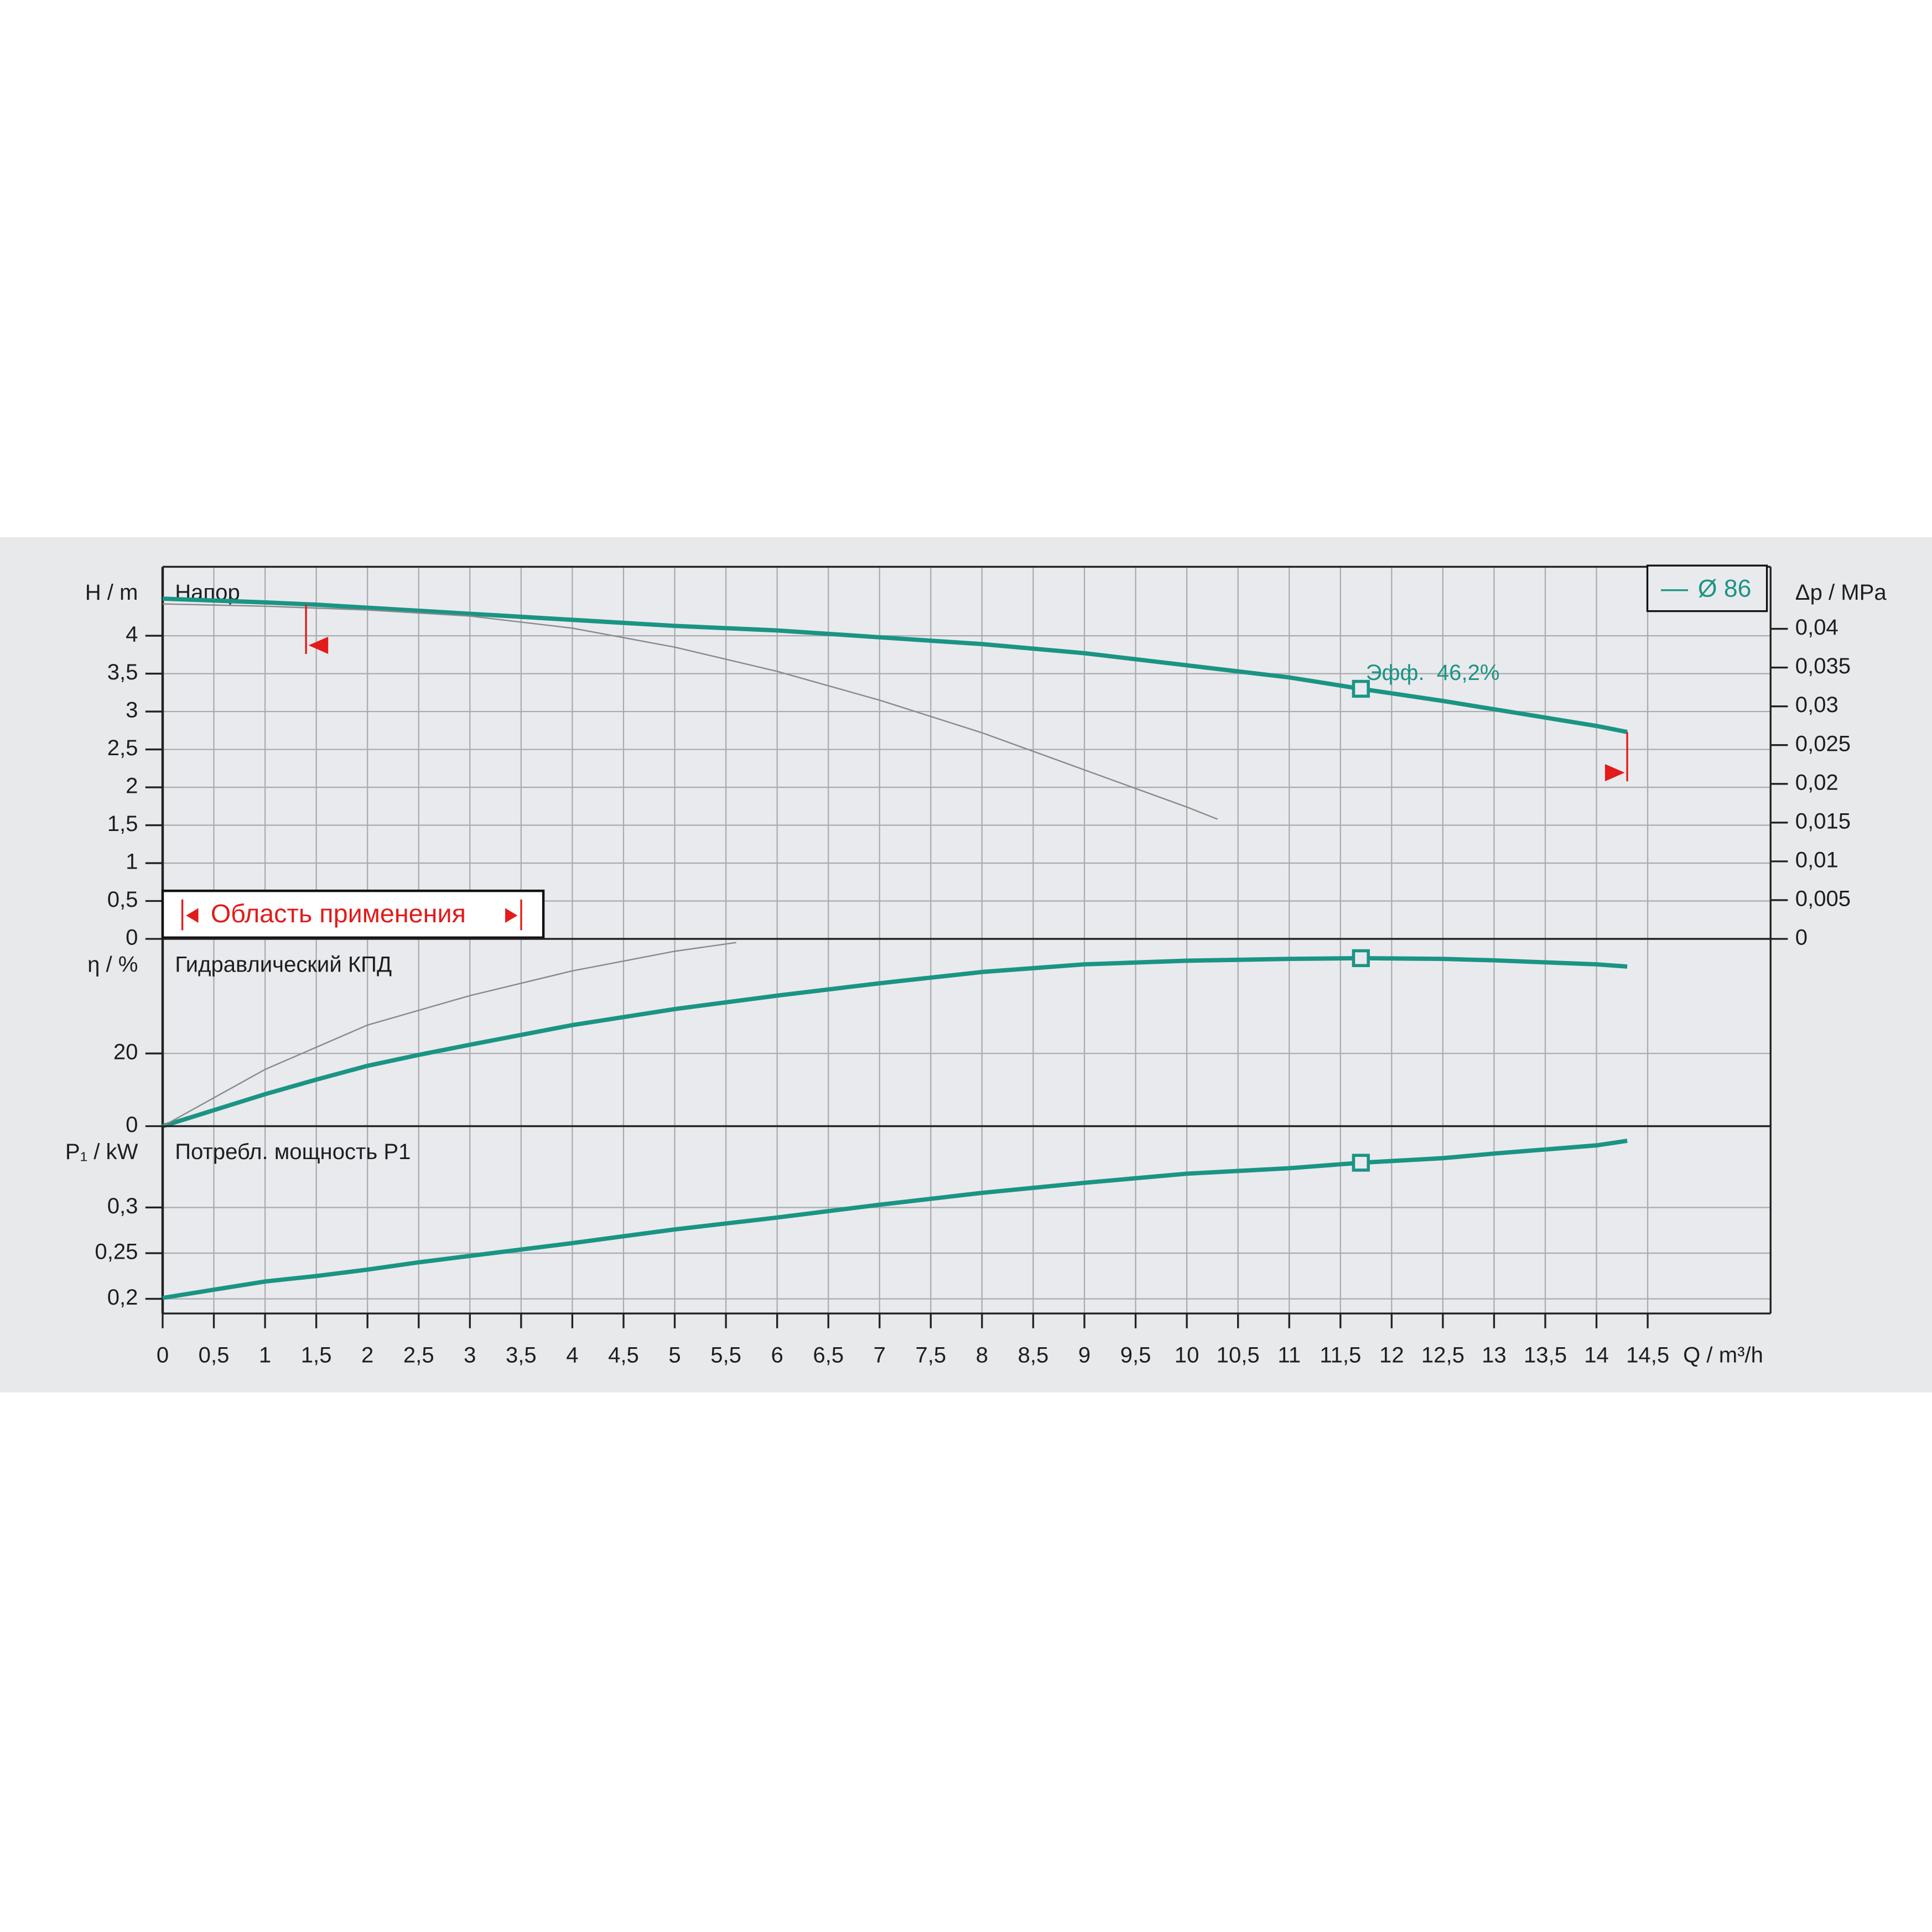 Image resolution: width=1932 pixels, height=1932 pixels. What do you see at coordinates (1494, 1356) in the screenshot?
I see `x-tick-label: 13` at bounding box center [1494, 1356].